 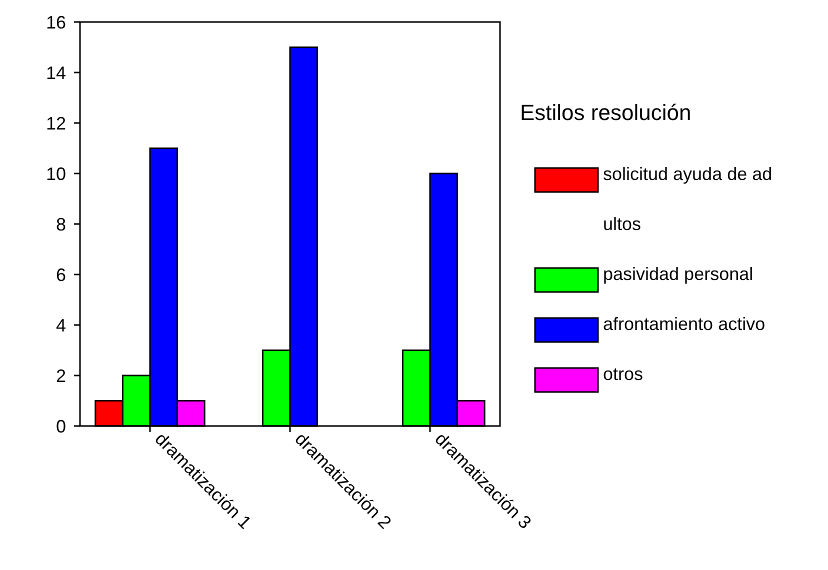 What do you see at coordinates (623, 374) in the screenshot?
I see `legend-label: otros` at bounding box center [623, 374].